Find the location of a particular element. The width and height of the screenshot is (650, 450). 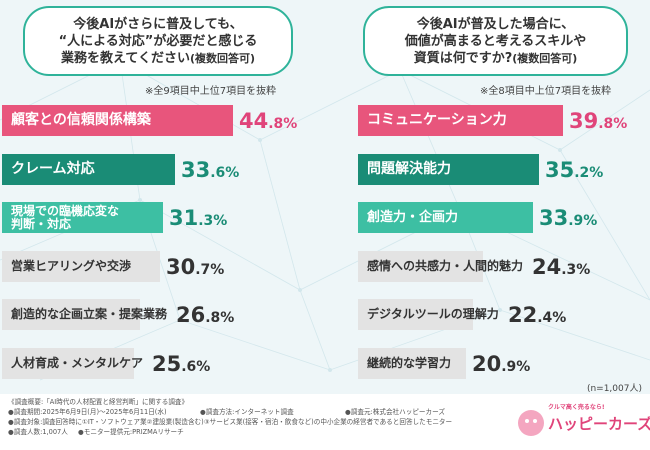

left-bar-label-line: クレーム対応 is located at coordinates (53, 169).